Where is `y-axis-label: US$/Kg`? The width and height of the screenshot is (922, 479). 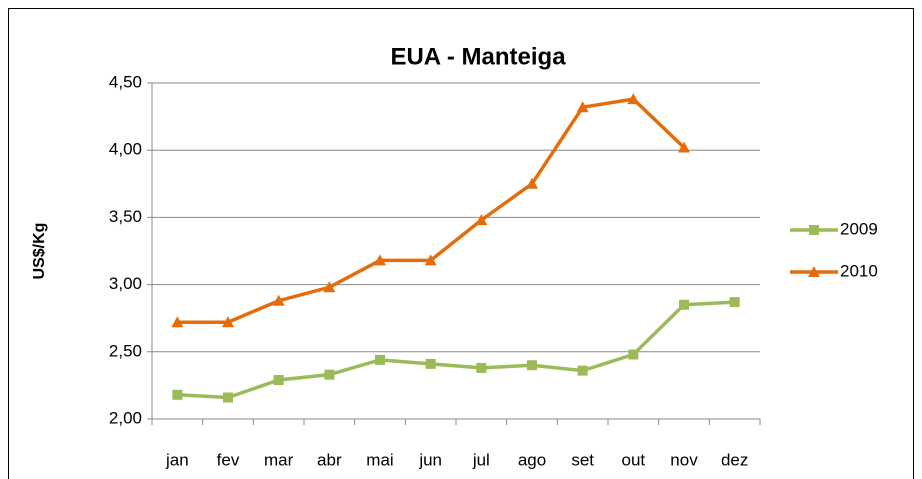
y-axis-label: US$/Kg is located at coordinates (39, 251).